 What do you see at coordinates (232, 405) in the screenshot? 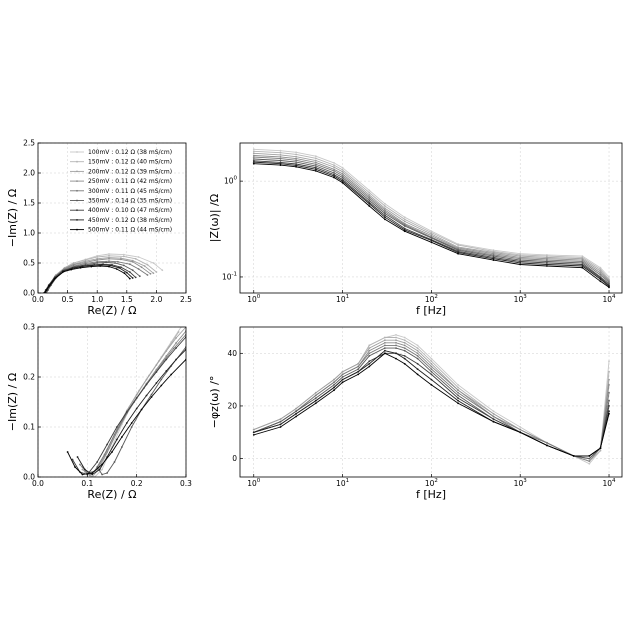
I see `y-tick-label: 20` at bounding box center [232, 405].